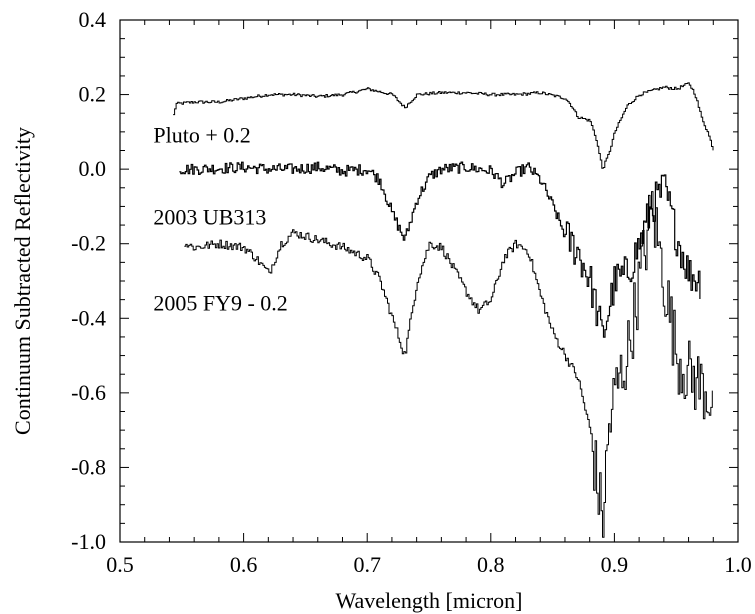  I want to click on x-tick-label: 0.5, so click(120, 564).